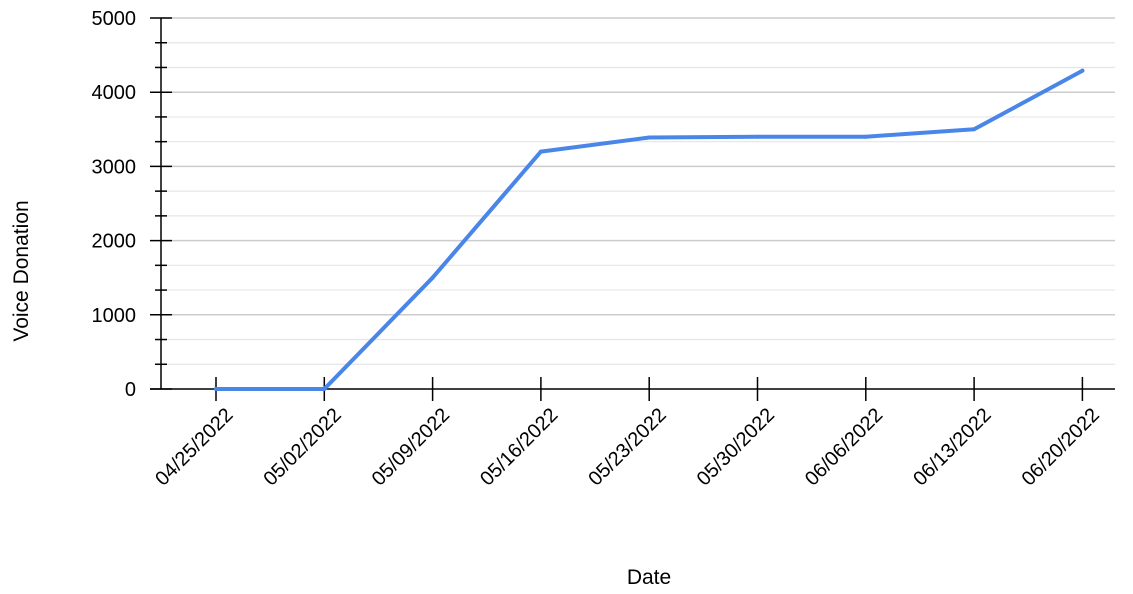 The image size is (1133, 594). I want to click on x-tick-label: 05/16/2022, so click(519, 447).